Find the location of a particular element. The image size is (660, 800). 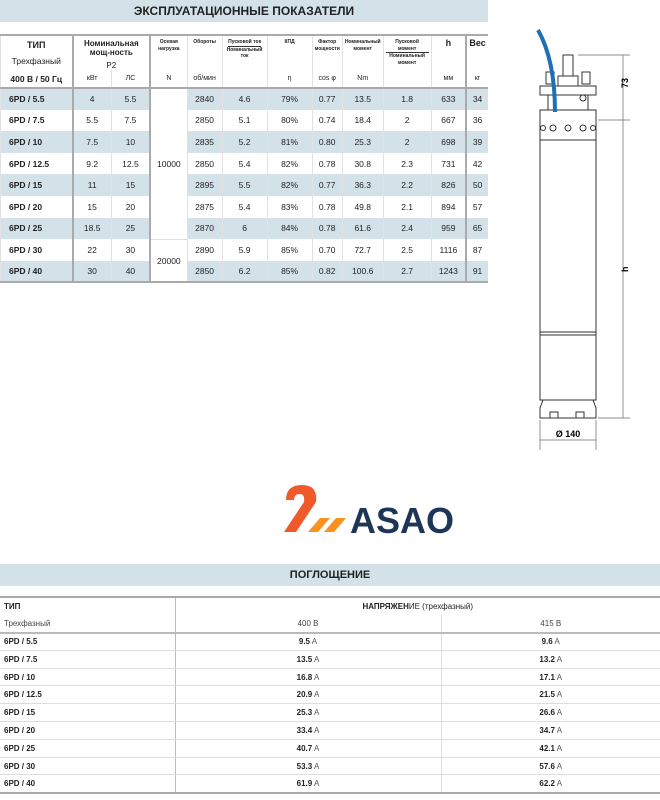

model-cell: 6PD / 20 is located at coordinates (87, 730).